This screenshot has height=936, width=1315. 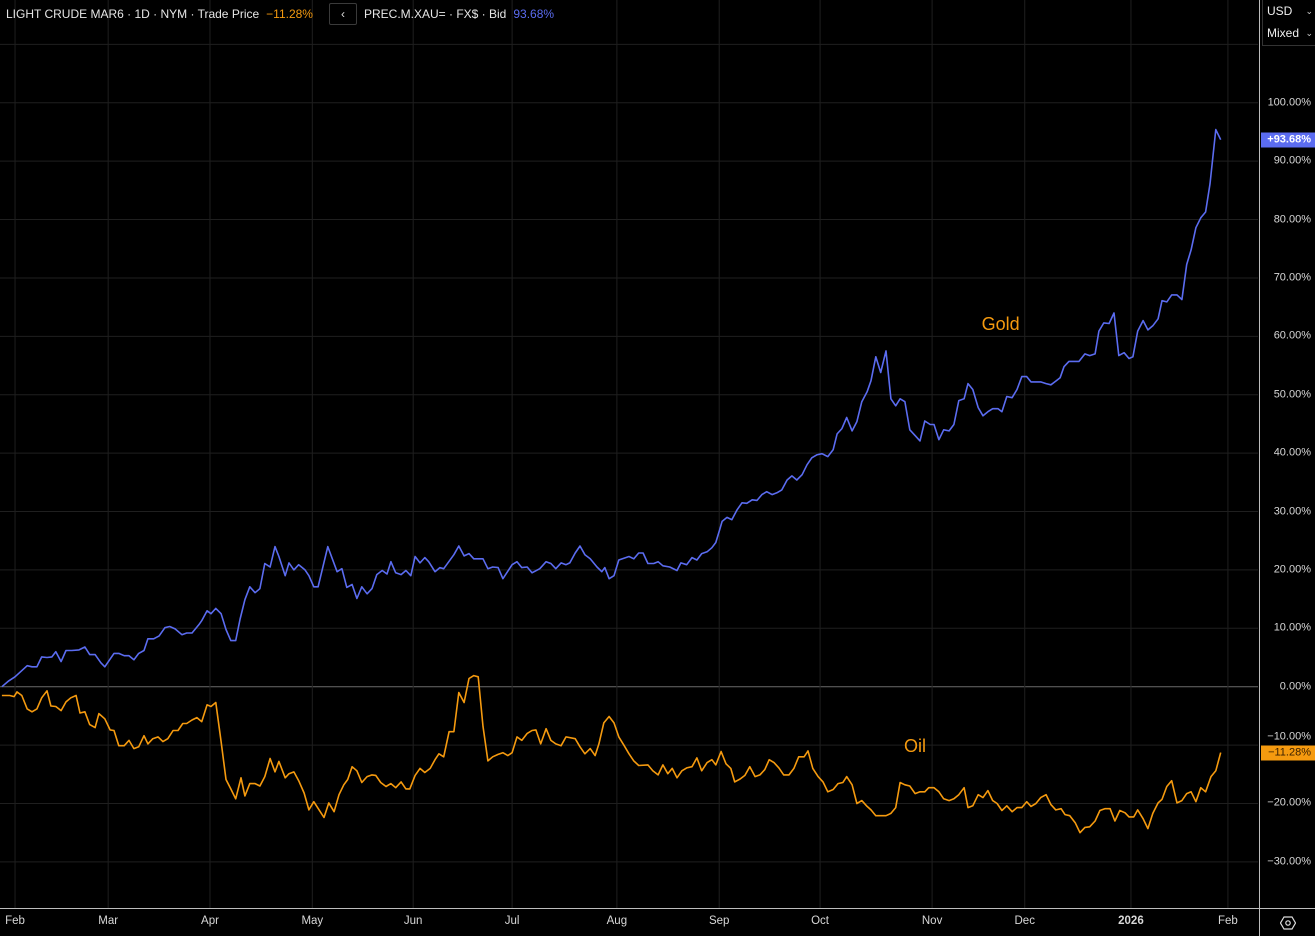 What do you see at coordinates (719, 921) in the screenshot?
I see `x-tick-label: Sep` at bounding box center [719, 921].